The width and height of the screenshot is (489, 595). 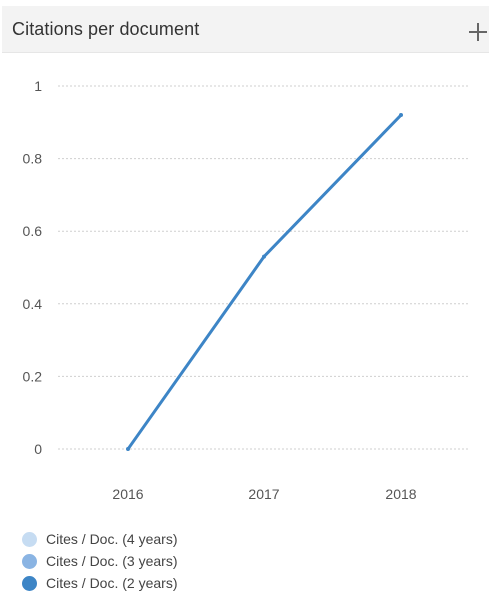 What do you see at coordinates (33, 304) in the screenshot?
I see `y-tick-label: 0.4` at bounding box center [33, 304].